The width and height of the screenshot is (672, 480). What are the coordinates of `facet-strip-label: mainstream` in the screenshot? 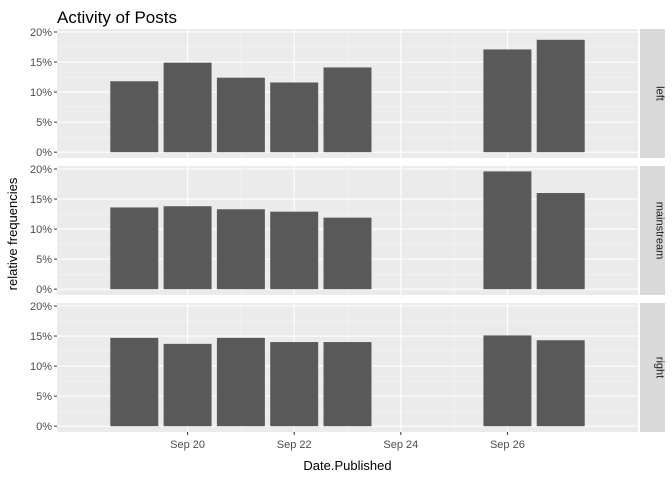 It's located at (660, 230).